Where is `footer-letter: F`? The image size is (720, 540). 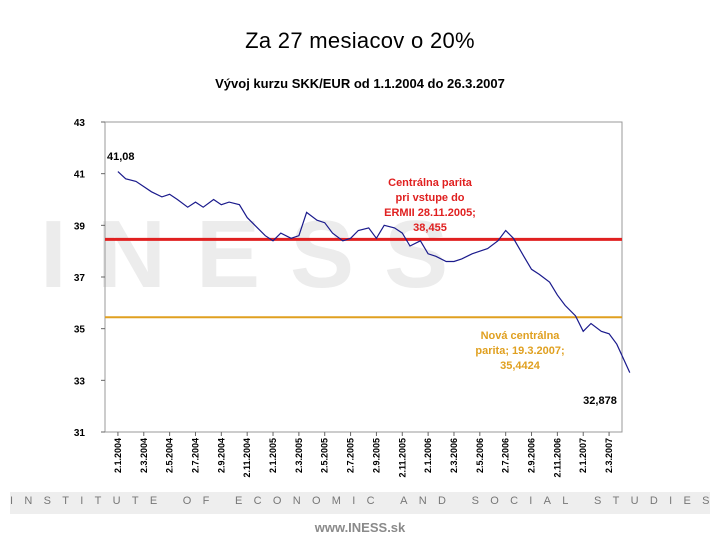 footer-letter: F is located at coordinates (206, 501).